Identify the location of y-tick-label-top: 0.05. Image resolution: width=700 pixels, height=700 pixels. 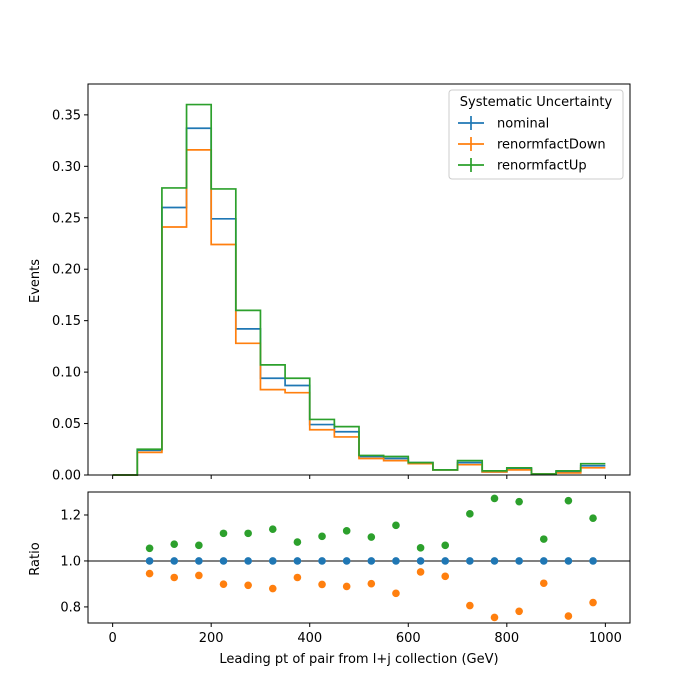
(66, 424).